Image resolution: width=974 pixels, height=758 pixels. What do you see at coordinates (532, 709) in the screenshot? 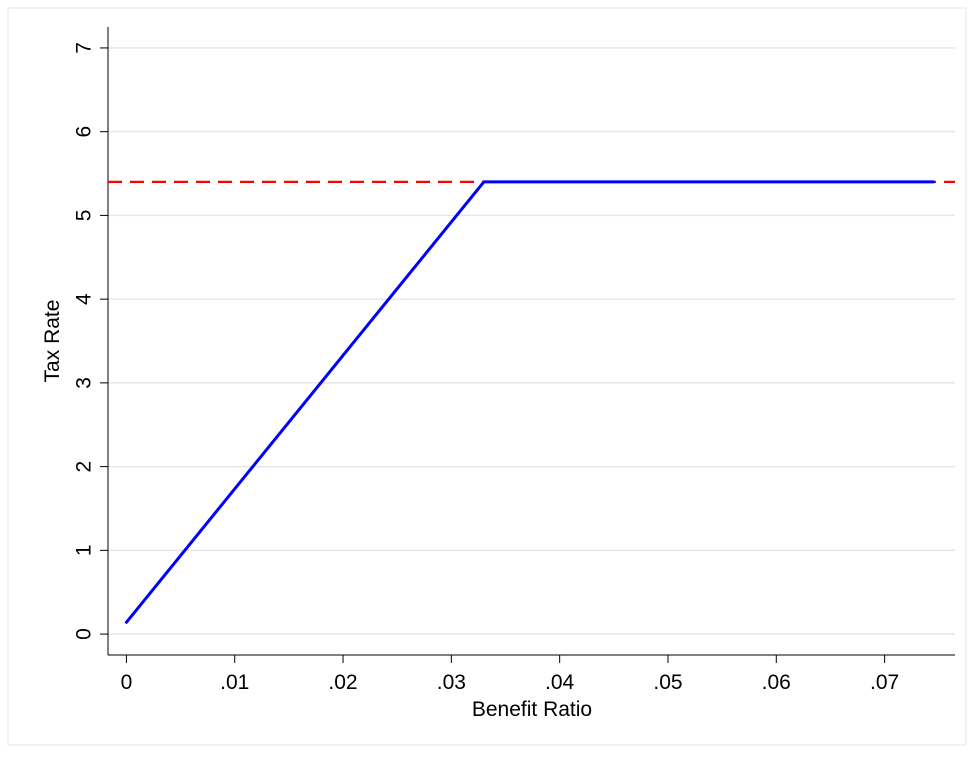
I see `x-axis-title: Benefit Ratio` at bounding box center [532, 709].